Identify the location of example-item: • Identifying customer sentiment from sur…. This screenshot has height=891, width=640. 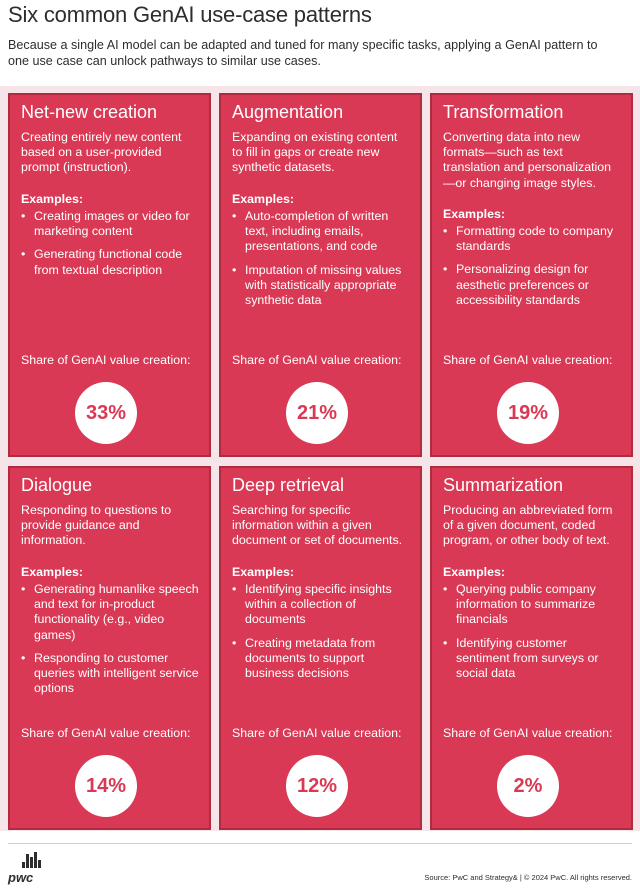
(532, 659).